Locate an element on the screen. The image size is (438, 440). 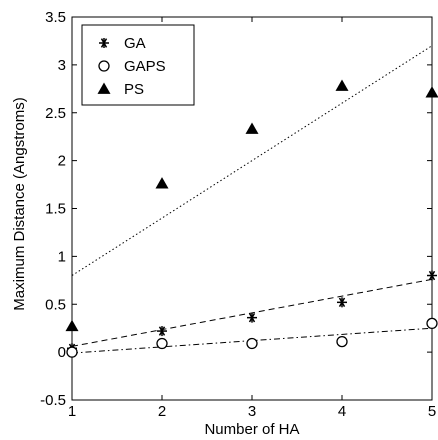
y-tick-label: 3.5 is located at coordinates (55, 17).